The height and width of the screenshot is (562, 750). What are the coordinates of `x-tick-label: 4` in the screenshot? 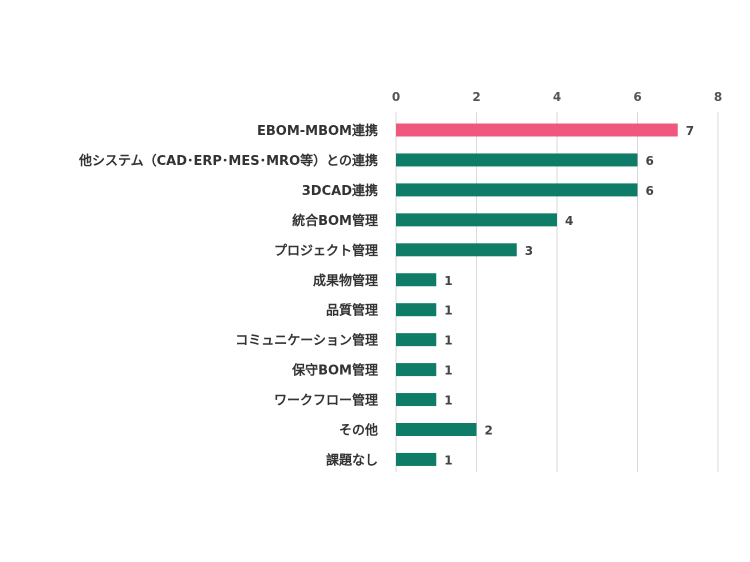 It's located at (557, 97).